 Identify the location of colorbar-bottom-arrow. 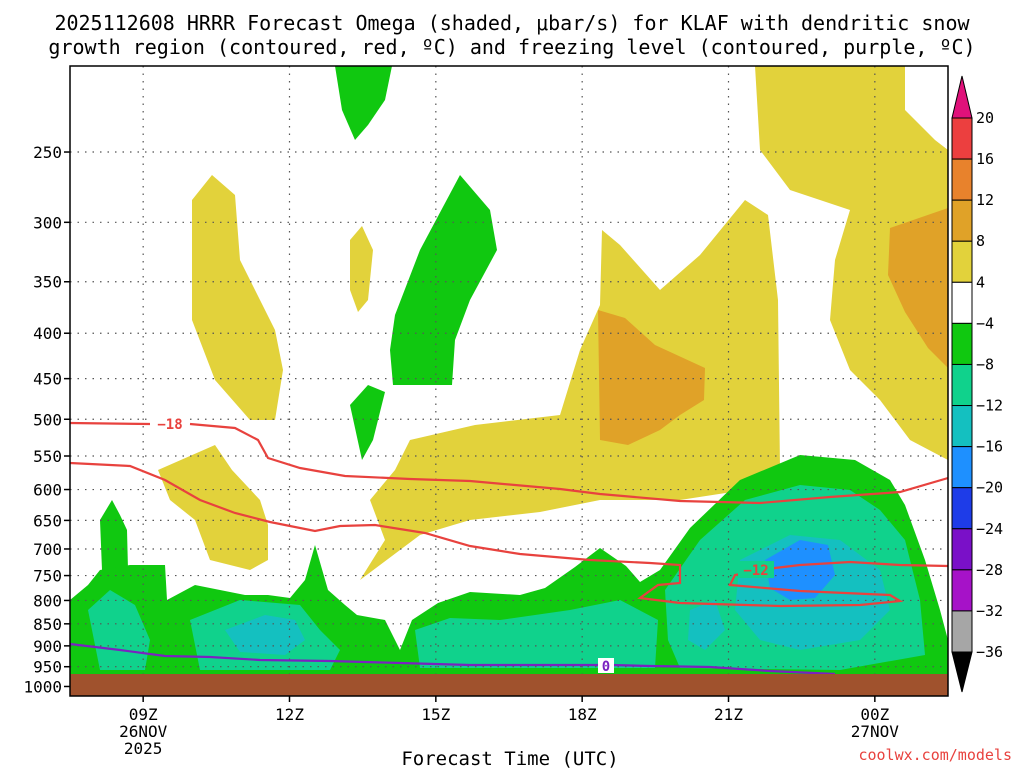
(962, 672).